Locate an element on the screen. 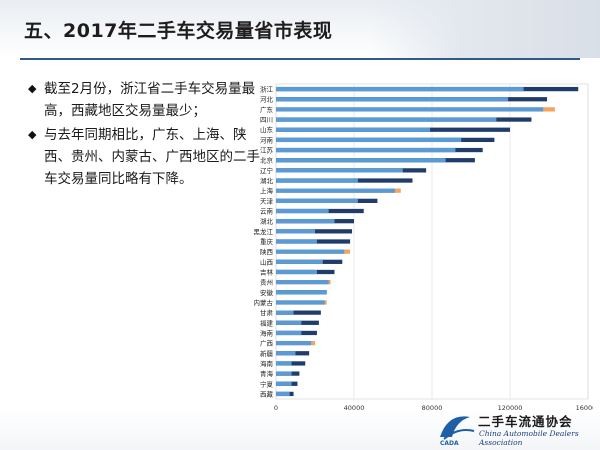 Image resolution: width=600 pixels, height=450 pixels. y-tick-label: 甘肃 is located at coordinates (267, 312).